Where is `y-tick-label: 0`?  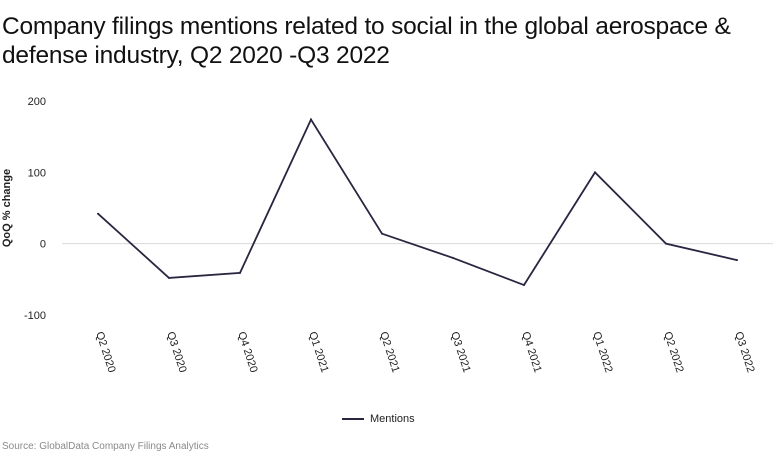
y-tick-label: 0 is located at coordinates (43, 245).